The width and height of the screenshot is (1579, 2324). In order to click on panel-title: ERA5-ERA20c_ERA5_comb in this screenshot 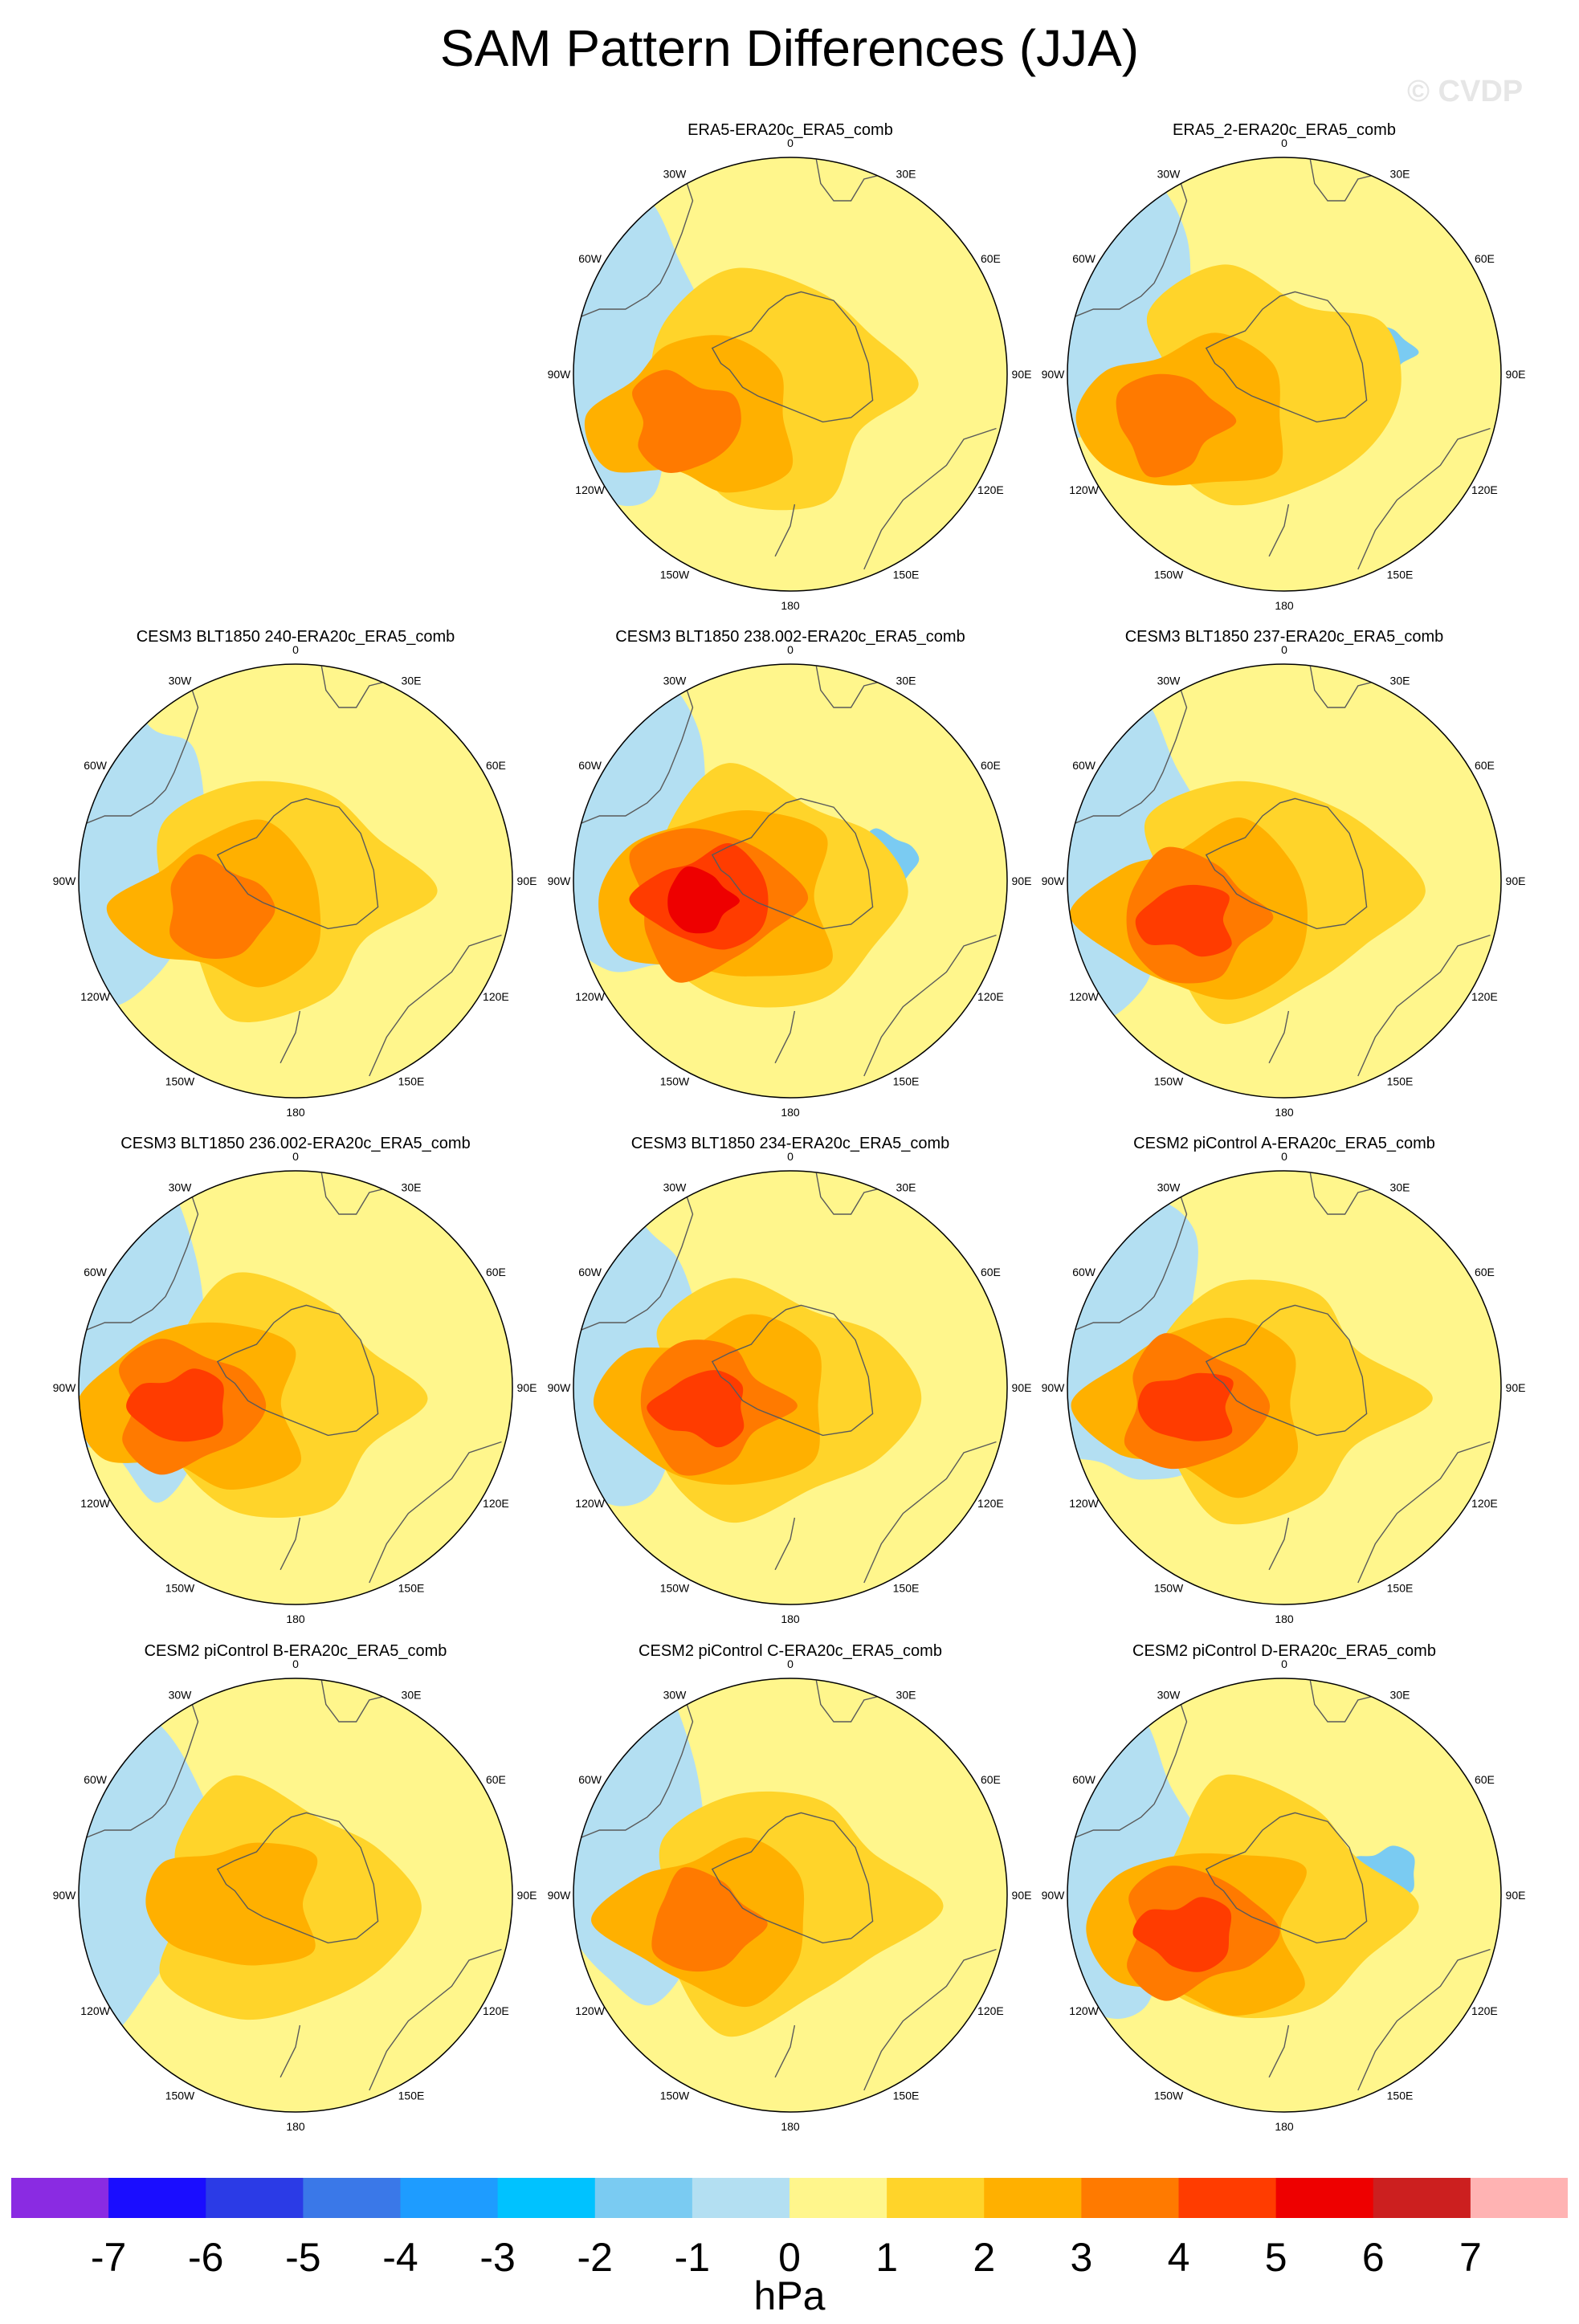, I will do `click(790, 130)`.